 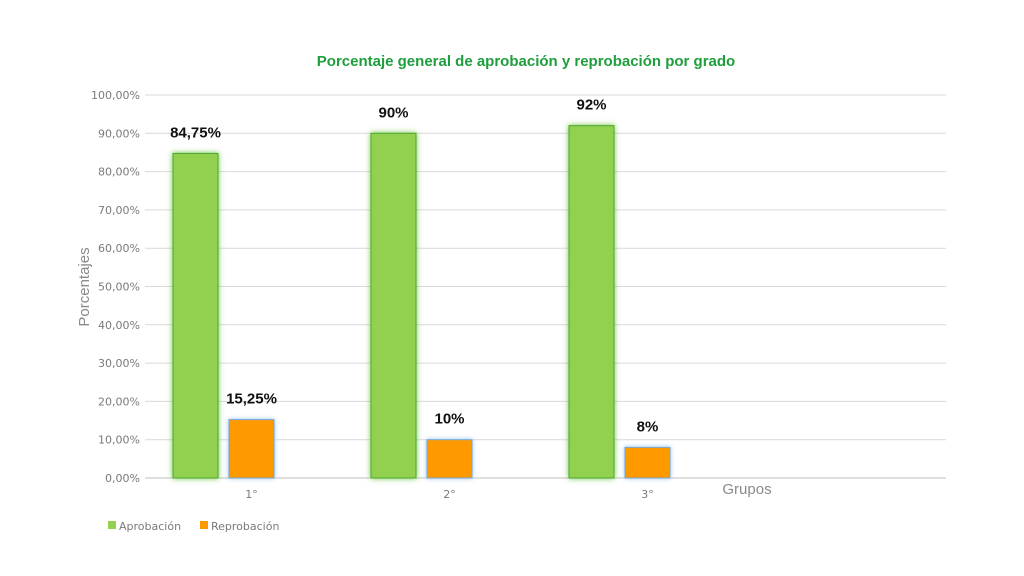 I want to click on y-tick-label: 60,00%, so click(x=119, y=248).